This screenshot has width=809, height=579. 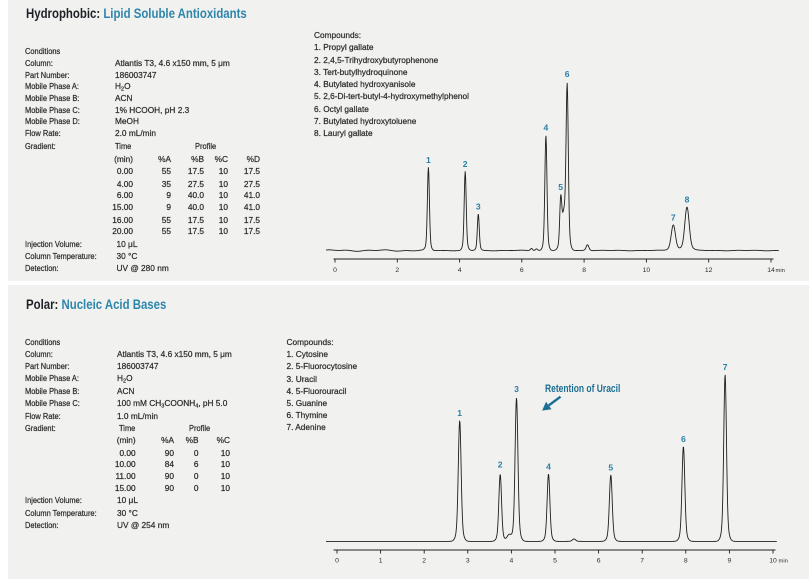 I want to click on svg-text: 12, so click(x=709, y=270).